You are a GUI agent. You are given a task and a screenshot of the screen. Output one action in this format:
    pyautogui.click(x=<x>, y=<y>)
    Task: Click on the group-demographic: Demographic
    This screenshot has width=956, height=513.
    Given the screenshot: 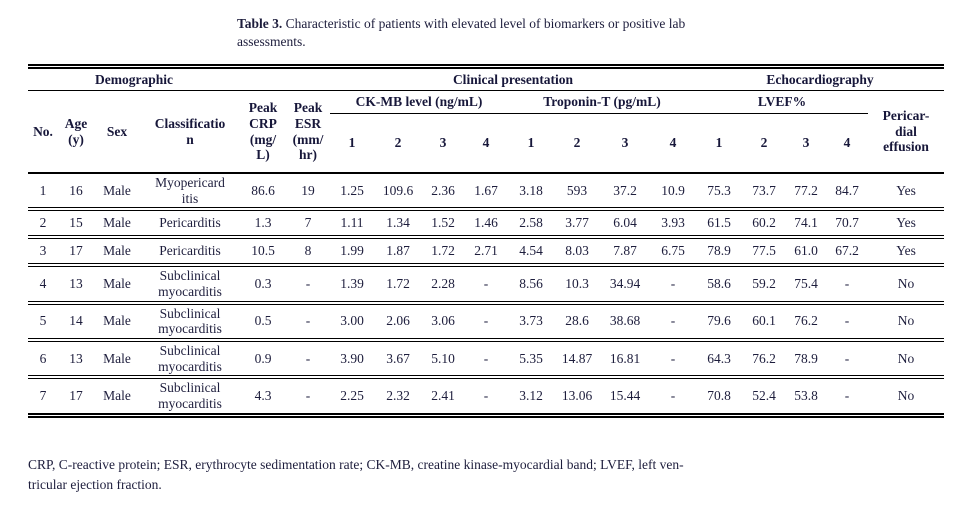 What is the action you would take?
    pyautogui.click(x=134, y=78)
    